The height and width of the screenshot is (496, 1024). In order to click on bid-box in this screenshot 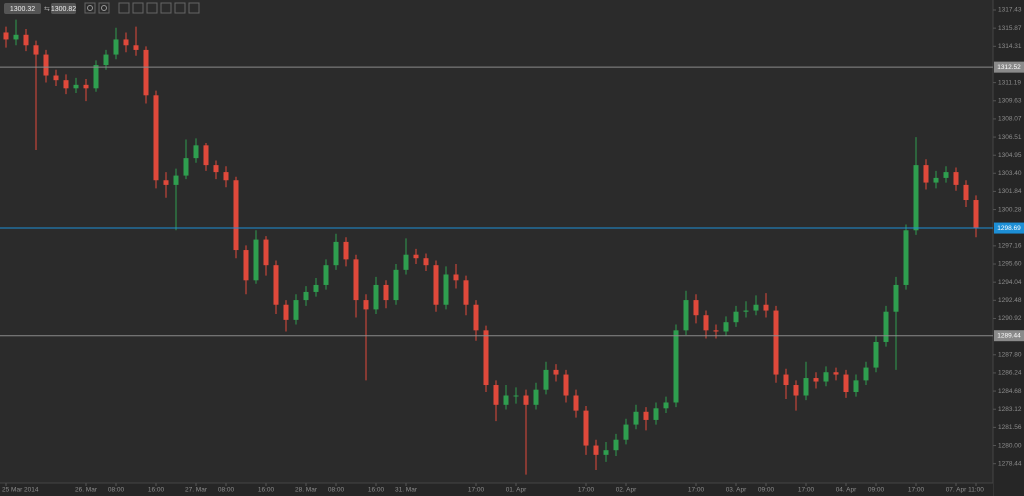, I will do `click(22, 8)`.